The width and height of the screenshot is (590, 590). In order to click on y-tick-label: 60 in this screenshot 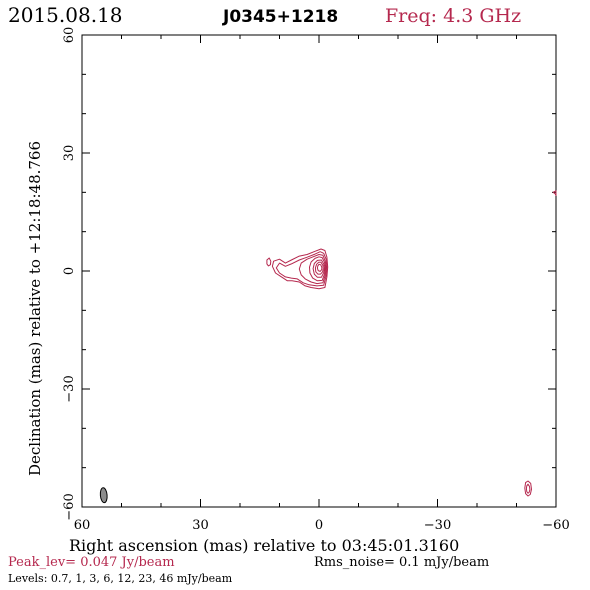, I will do `click(69, 35)`.